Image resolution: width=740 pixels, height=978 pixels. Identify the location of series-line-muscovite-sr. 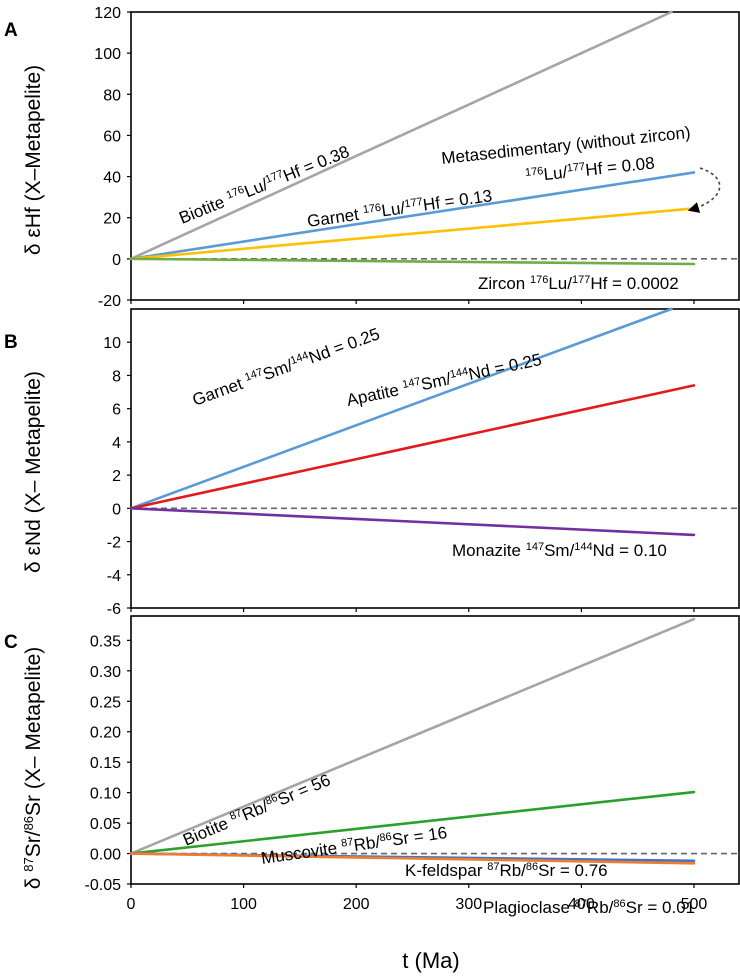
(412, 822).